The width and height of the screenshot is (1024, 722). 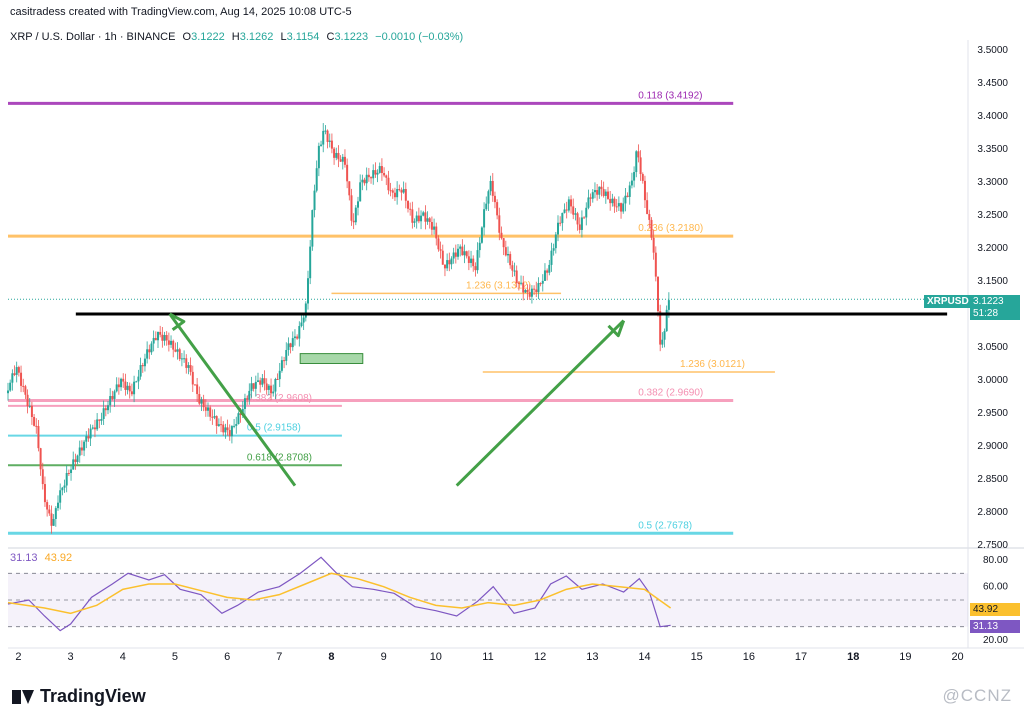 What do you see at coordinates (384, 657) in the screenshot?
I see `time-axis-tick: 9` at bounding box center [384, 657].